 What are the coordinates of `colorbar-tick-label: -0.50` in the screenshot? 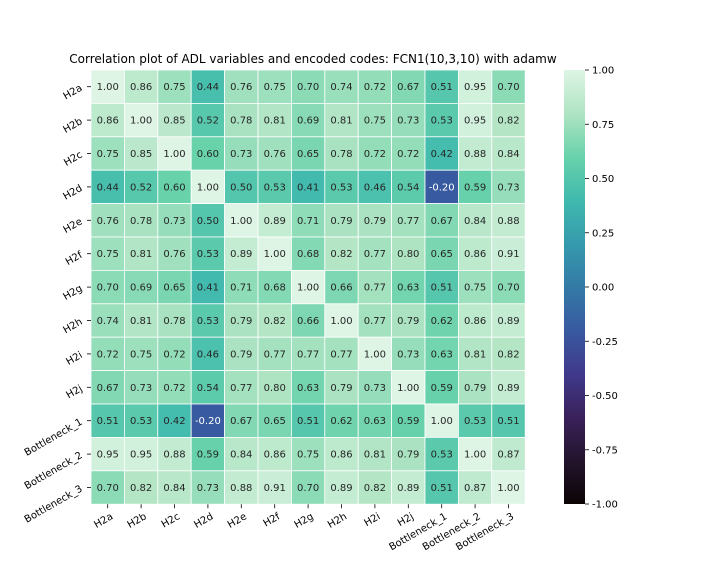 It's located at (605, 396).